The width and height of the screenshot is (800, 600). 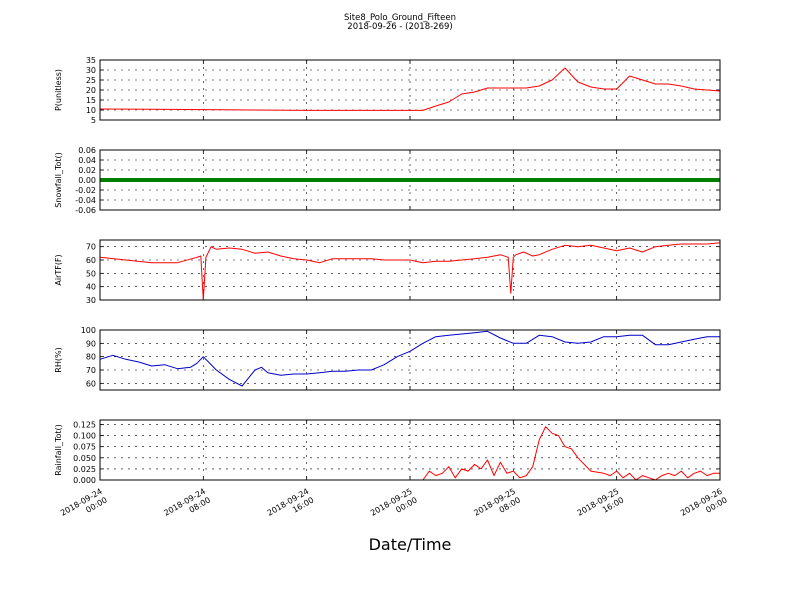 I want to click on y-tick-label: 40, so click(x=91, y=287).